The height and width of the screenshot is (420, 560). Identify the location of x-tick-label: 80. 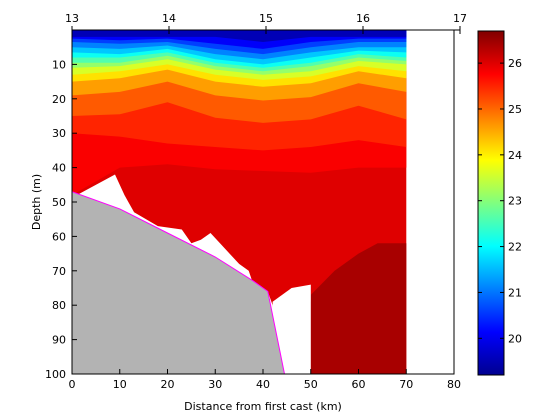
(454, 384).